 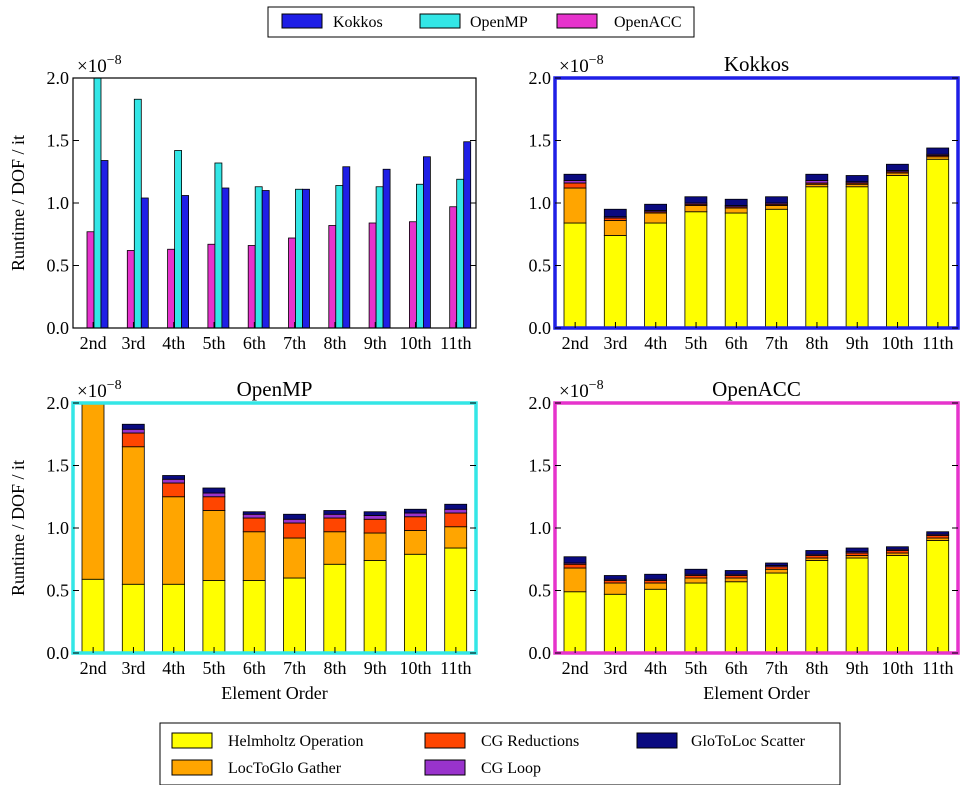 What do you see at coordinates (440, 21) in the screenshot?
I see `legend-swatch-openmp` at bounding box center [440, 21].